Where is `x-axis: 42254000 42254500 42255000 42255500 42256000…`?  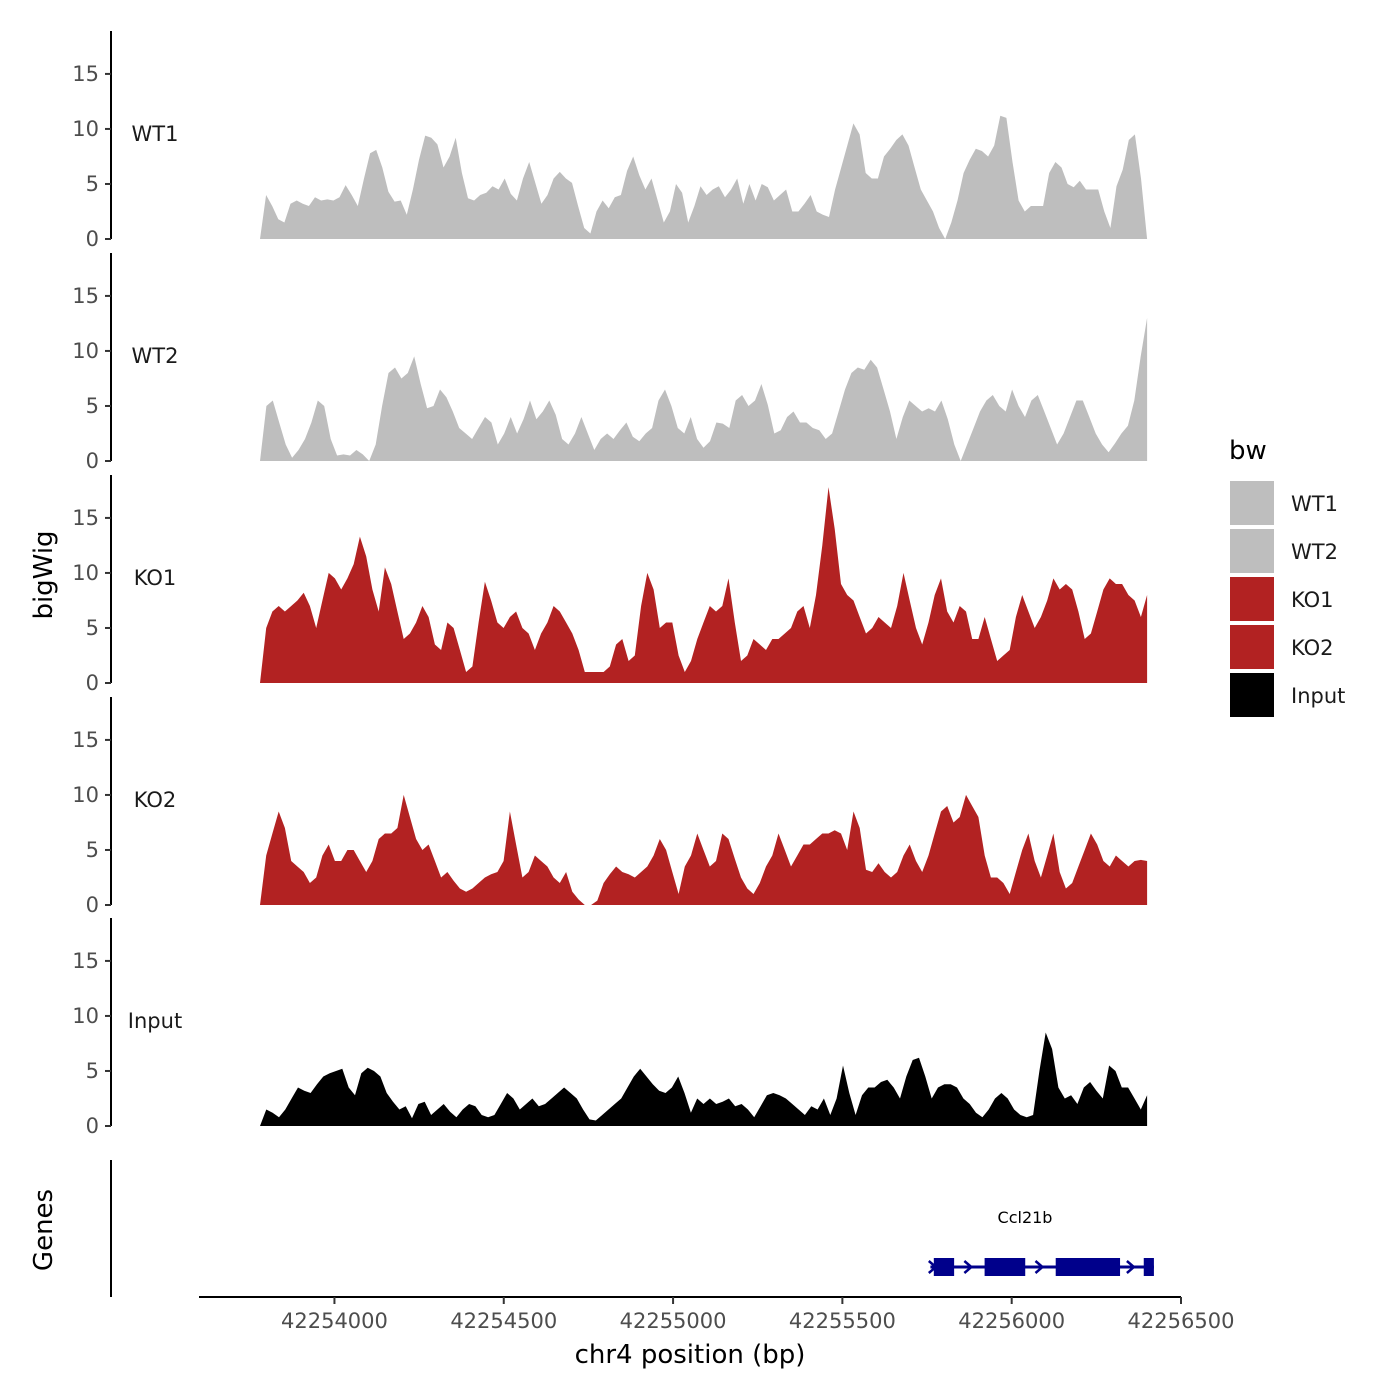
x-axis: 42254000 42254500 42255000 42255500 42256000… is located at coordinates (716, 1333).